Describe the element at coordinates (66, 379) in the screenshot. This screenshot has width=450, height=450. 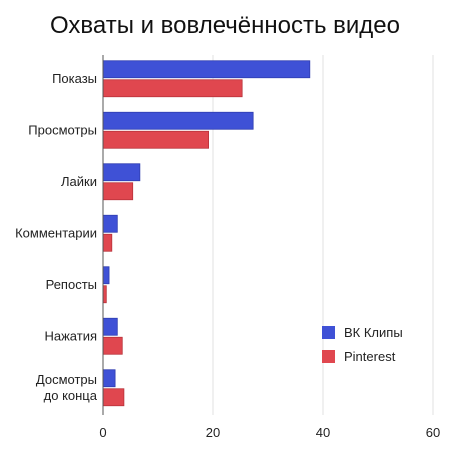
I see `category-label: Досмотры` at that location.